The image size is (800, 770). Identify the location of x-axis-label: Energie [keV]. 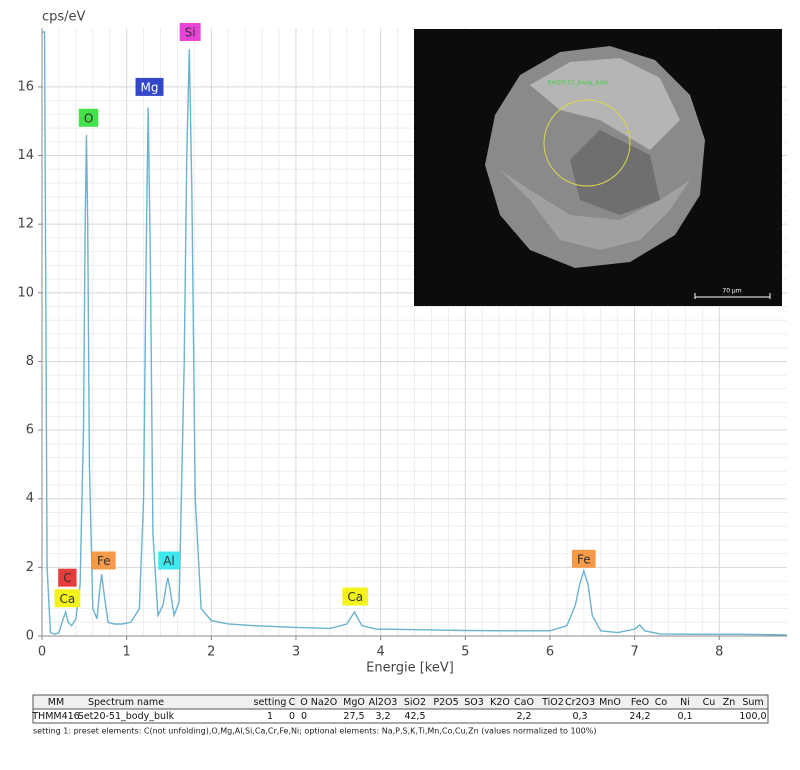
(410, 668).